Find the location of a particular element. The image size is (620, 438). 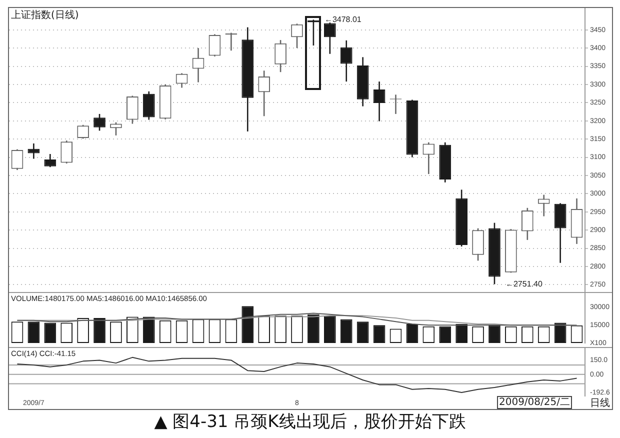

annotation: ←3478.01 is located at coordinates (343, 19).